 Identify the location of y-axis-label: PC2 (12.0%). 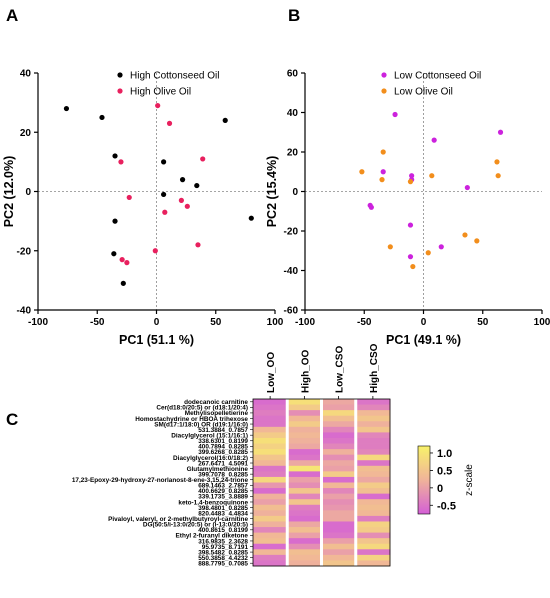
(9, 192).